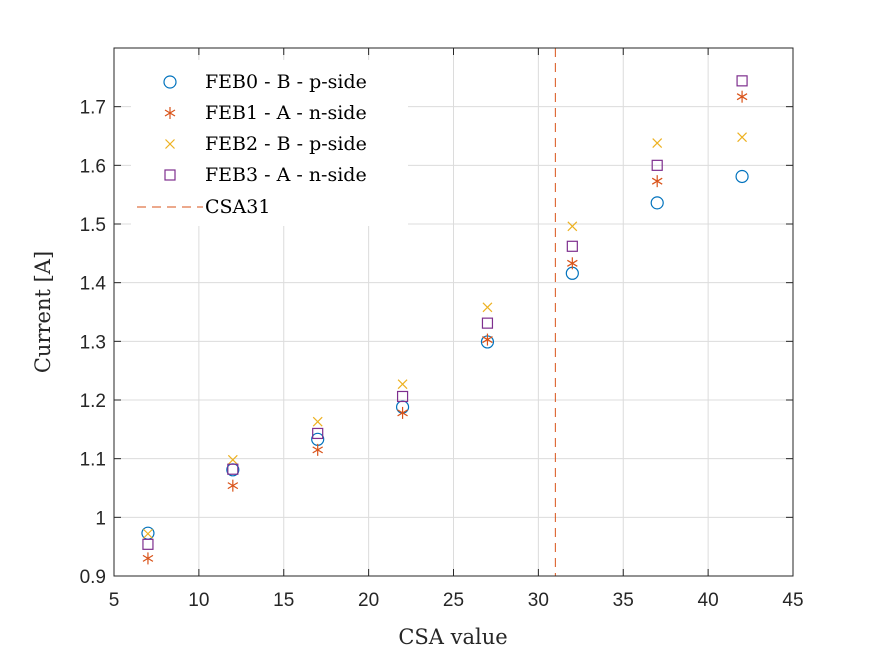 Image resolution: width=875 pixels, height=656 pixels. I want to click on y-tick-label: 1.4, so click(93, 284).